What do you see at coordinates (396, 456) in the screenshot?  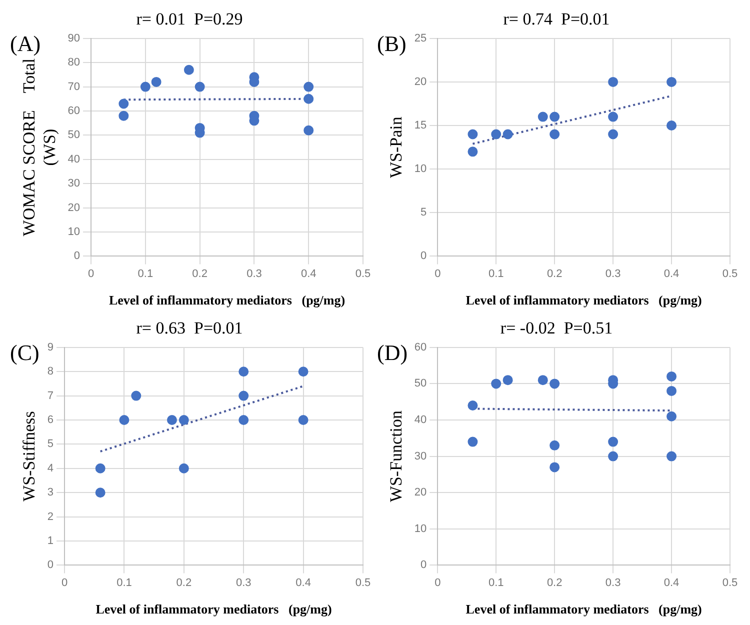 I see `y-axis-title: WS-Function` at bounding box center [396, 456].